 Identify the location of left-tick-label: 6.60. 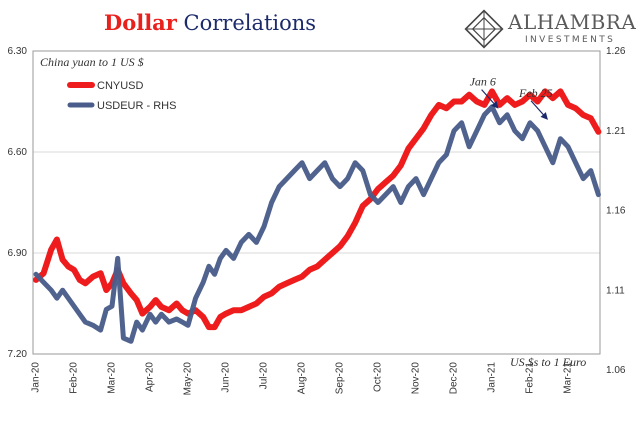
(18, 152).